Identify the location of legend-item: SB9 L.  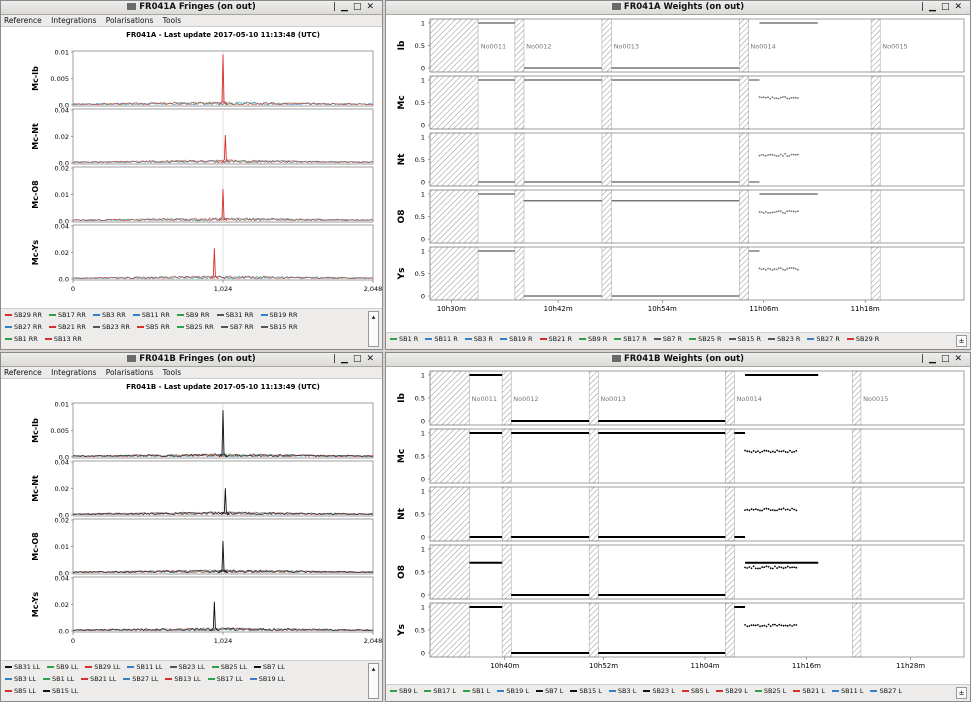
(403, 691).